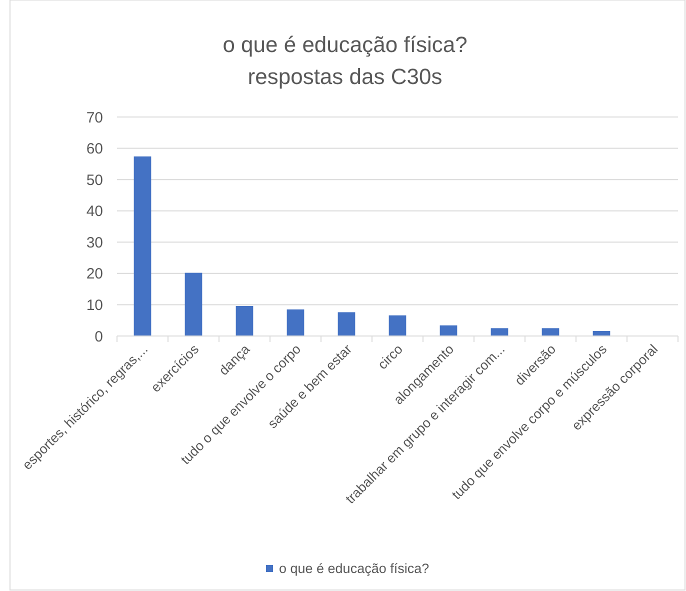 This screenshot has width=686, height=591. What do you see at coordinates (94, 180) in the screenshot?
I see `y-tick-label: 50` at bounding box center [94, 180].